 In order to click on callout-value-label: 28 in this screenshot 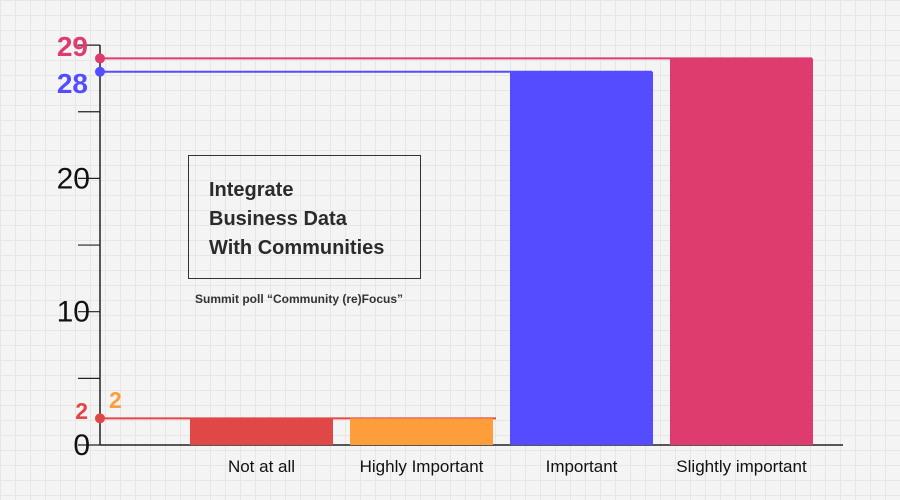, I will do `click(72, 83)`.